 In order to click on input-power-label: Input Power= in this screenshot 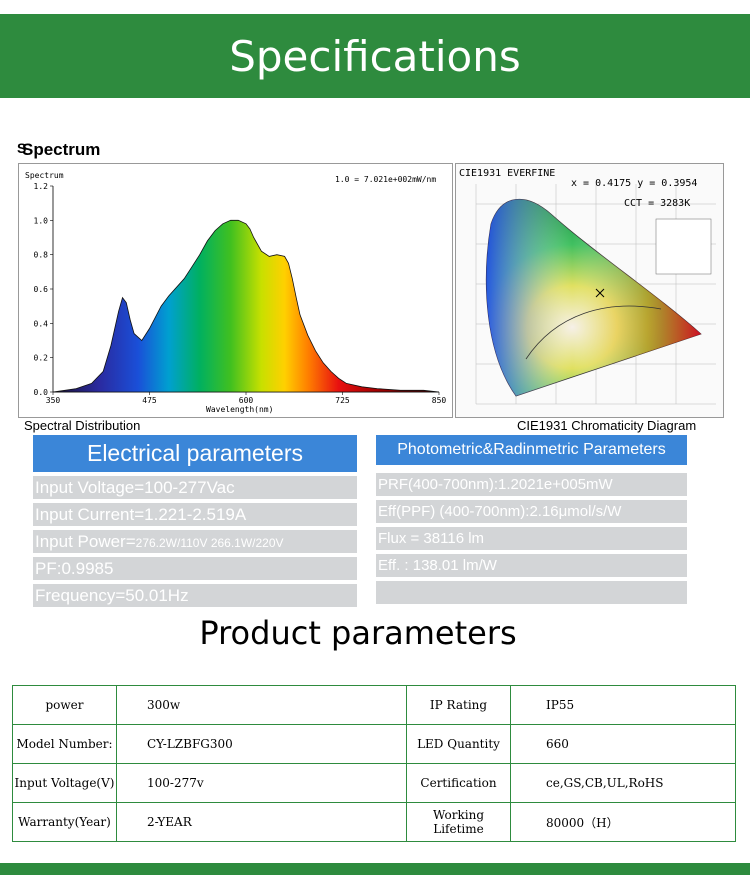, I will do `click(85, 541)`.